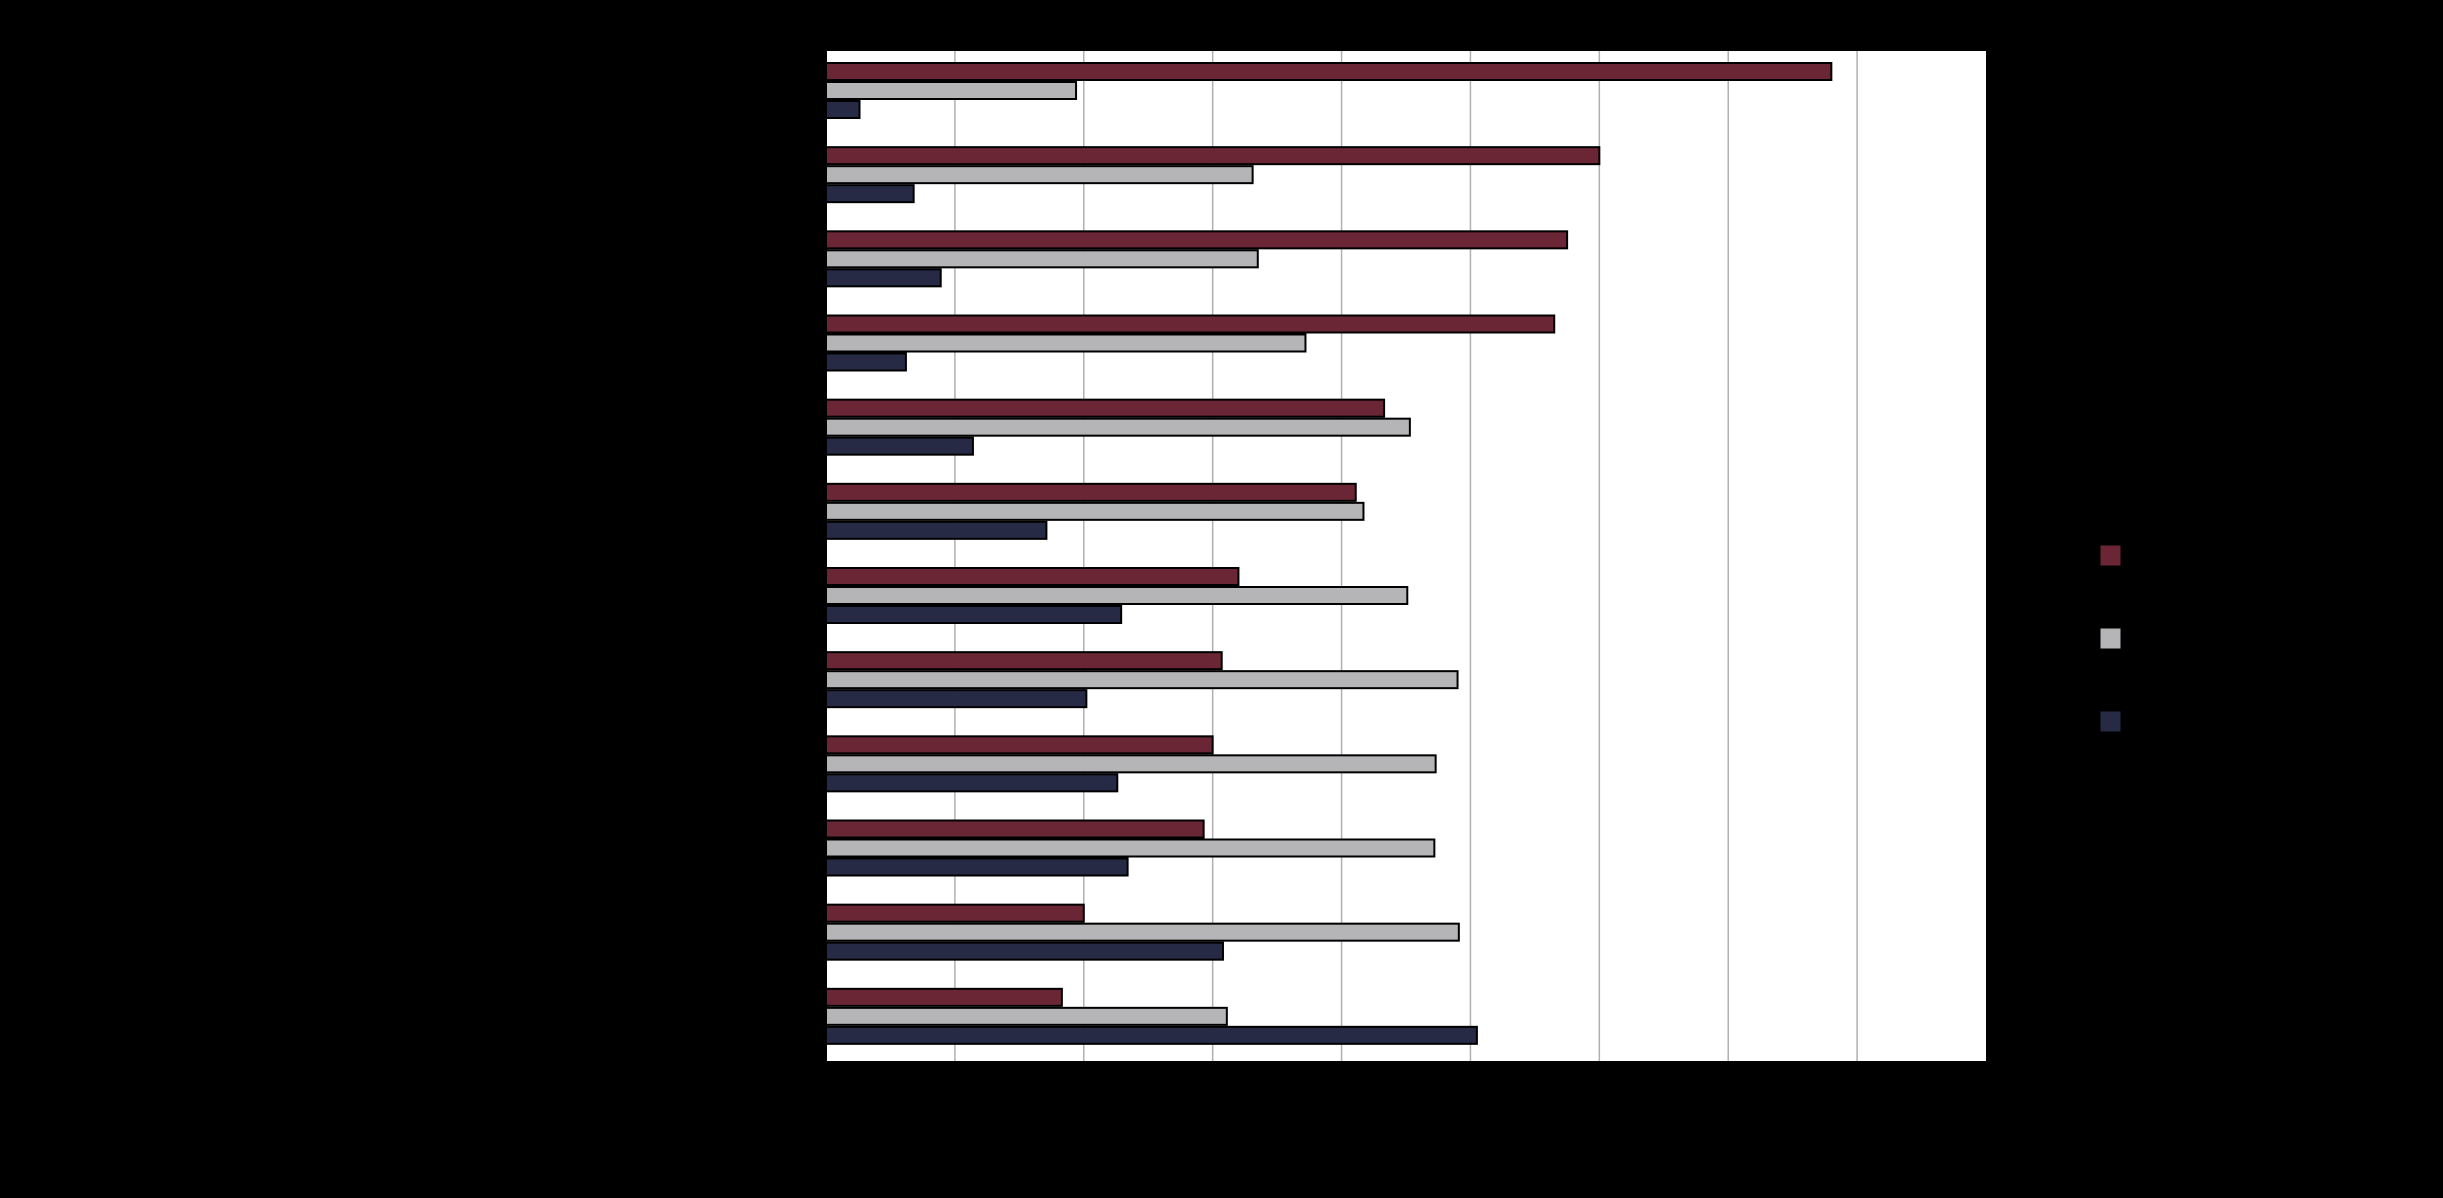 The width and height of the screenshot is (2443, 1198). I want to click on legend-swatch-series1, so click(2110, 638).